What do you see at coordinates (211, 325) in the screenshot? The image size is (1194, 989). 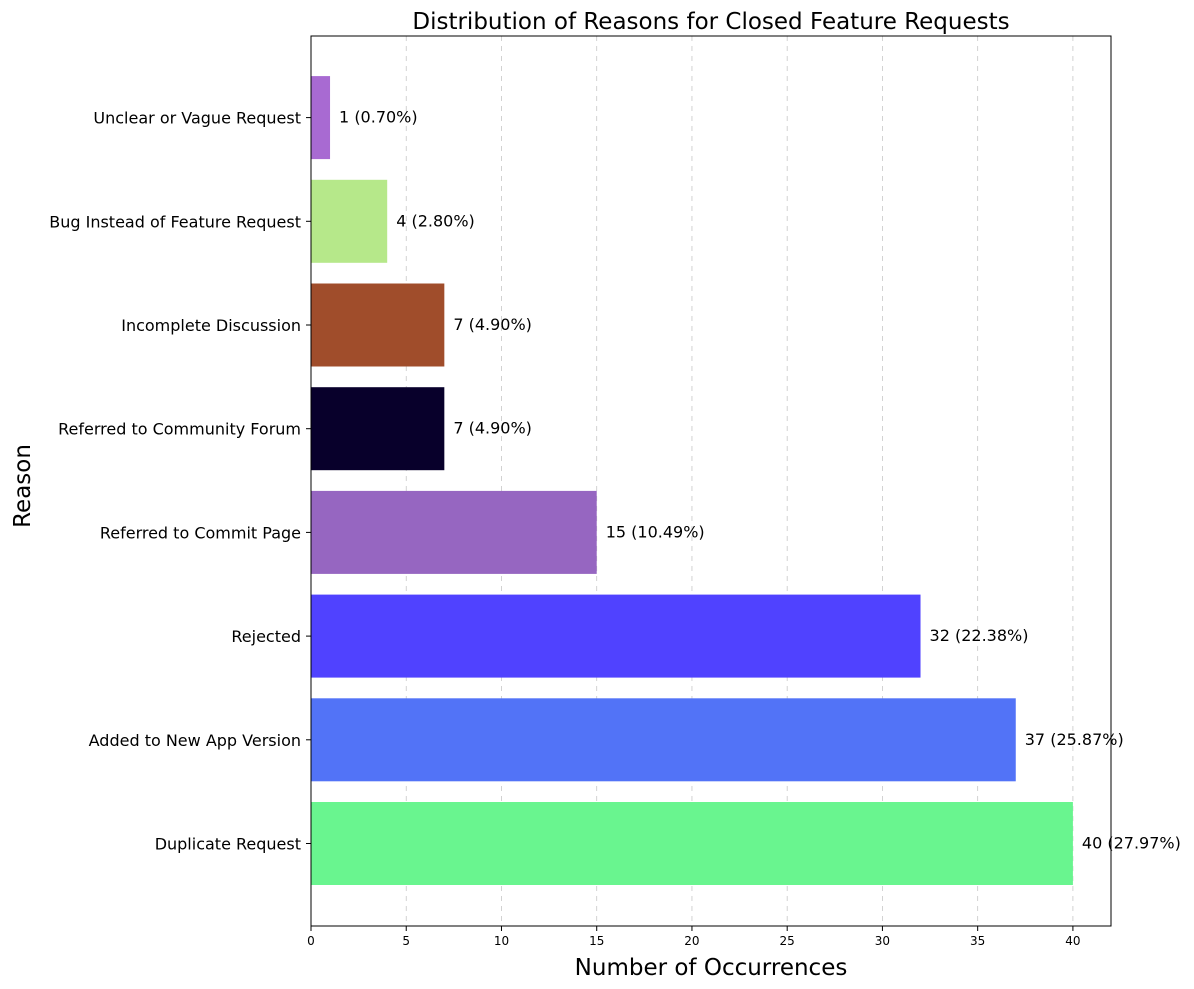 I see `y-category-label: Incomplete Discussion` at bounding box center [211, 325].